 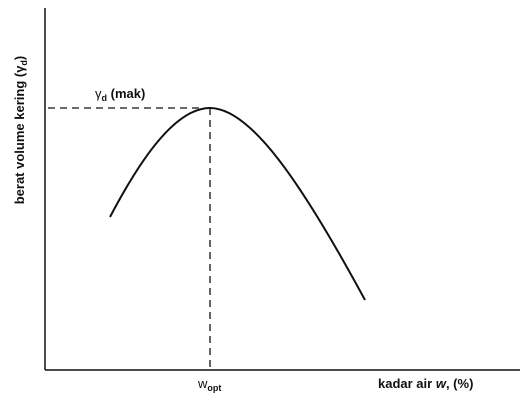 What do you see at coordinates (98, 93) in the screenshot?
I see `peak-symbol: γ` at bounding box center [98, 93].